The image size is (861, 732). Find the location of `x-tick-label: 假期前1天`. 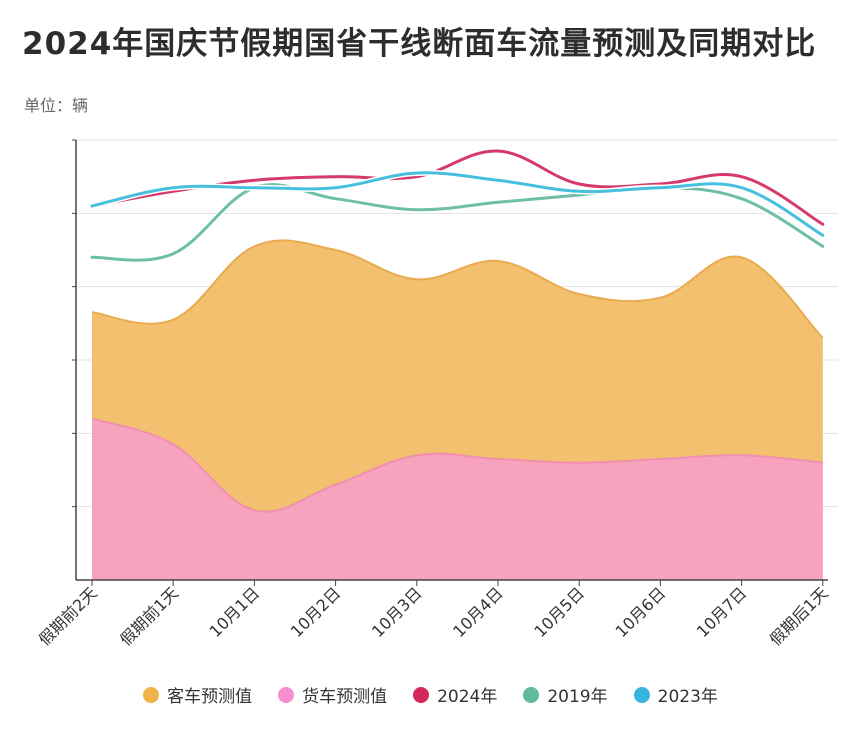

x-tick-label: 假期前1天 is located at coordinates (149, 616).